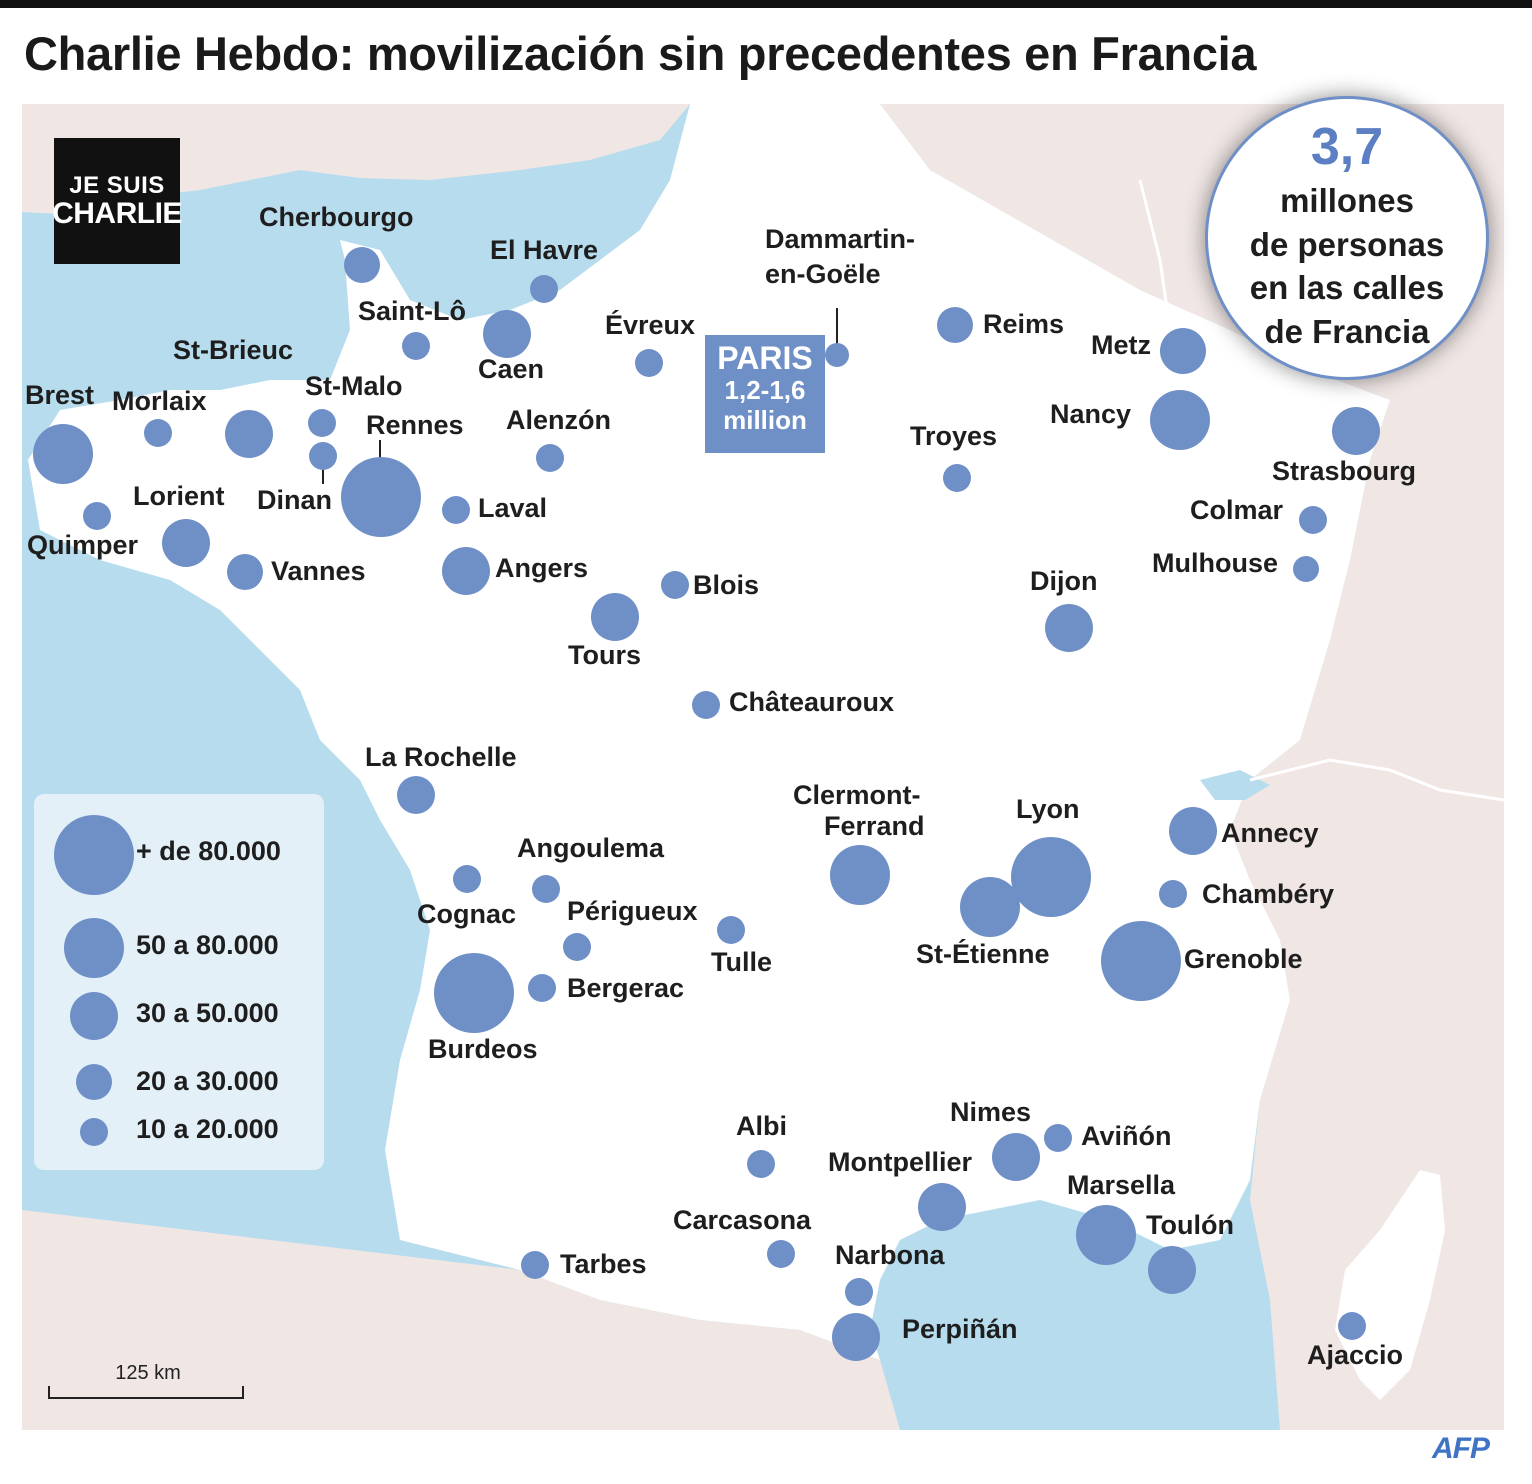 The image size is (1532, 1484). Describe the element at coordinates (362, 265) in the screenshot. I see `bubble-cherbourgo` at that location.